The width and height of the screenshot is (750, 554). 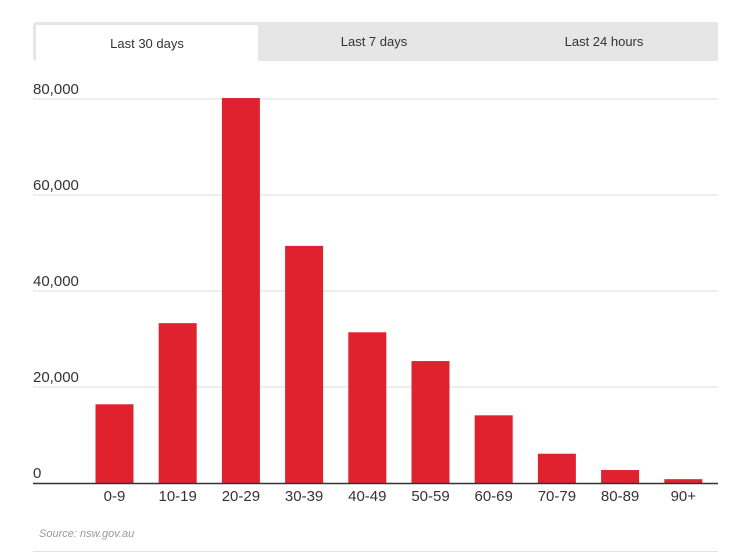 I want to click on y-tick-label: 20,000, so click(x=56, y=377).